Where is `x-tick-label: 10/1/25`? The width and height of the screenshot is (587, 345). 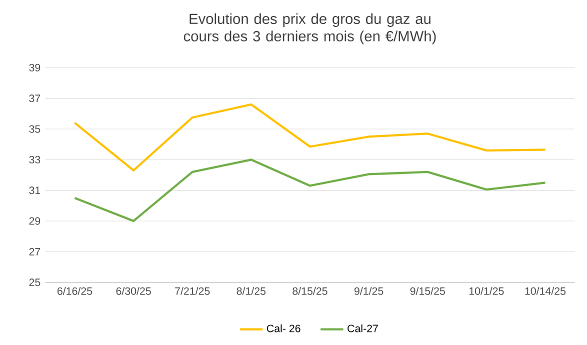
x-tick-label: 10/1/25 is located at coordinates (486, 291).